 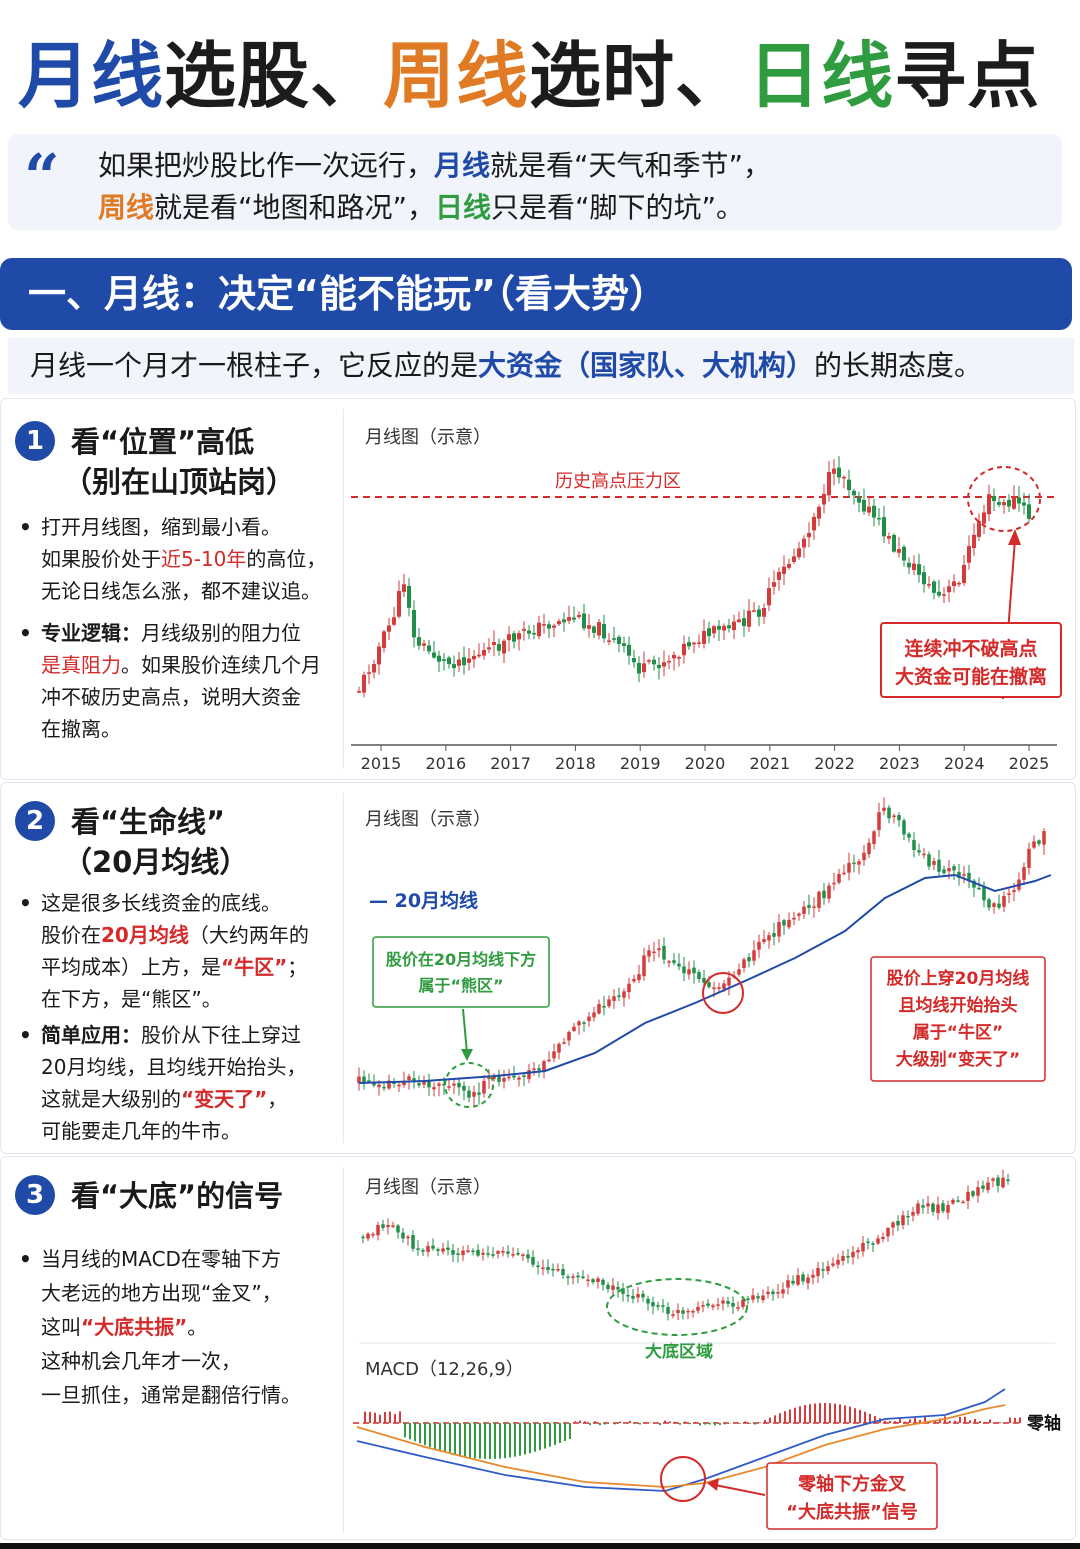 I want to click on bottom-edge, so click(x=540, y=1546).